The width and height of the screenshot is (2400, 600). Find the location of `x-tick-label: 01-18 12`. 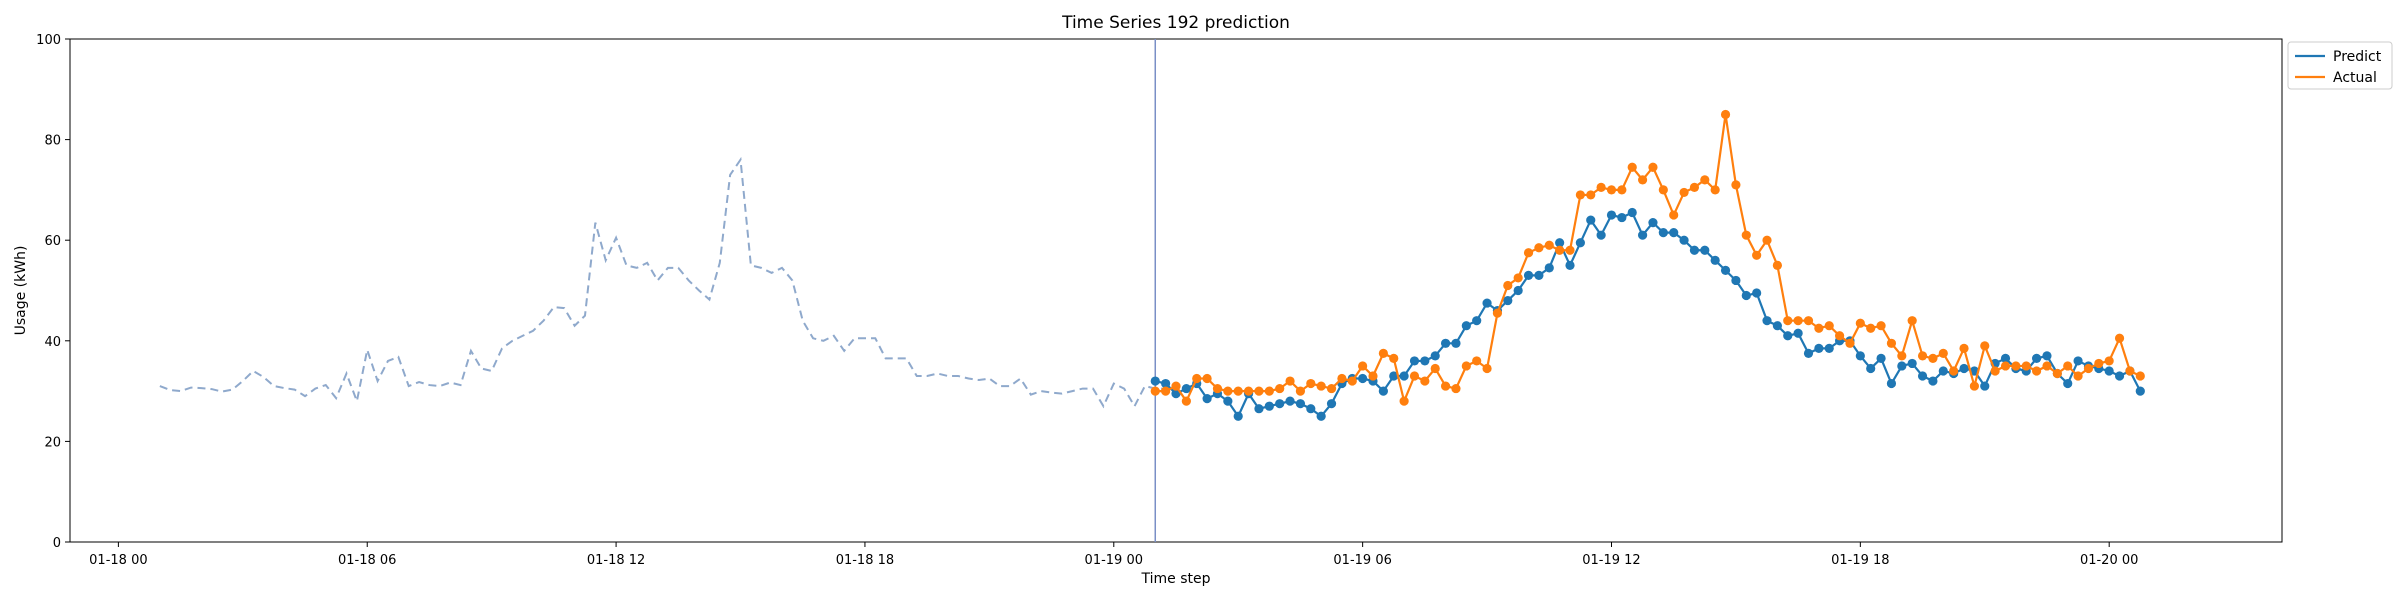

x-tick-label: 01-18 12 is located at coordinates (616, 560).